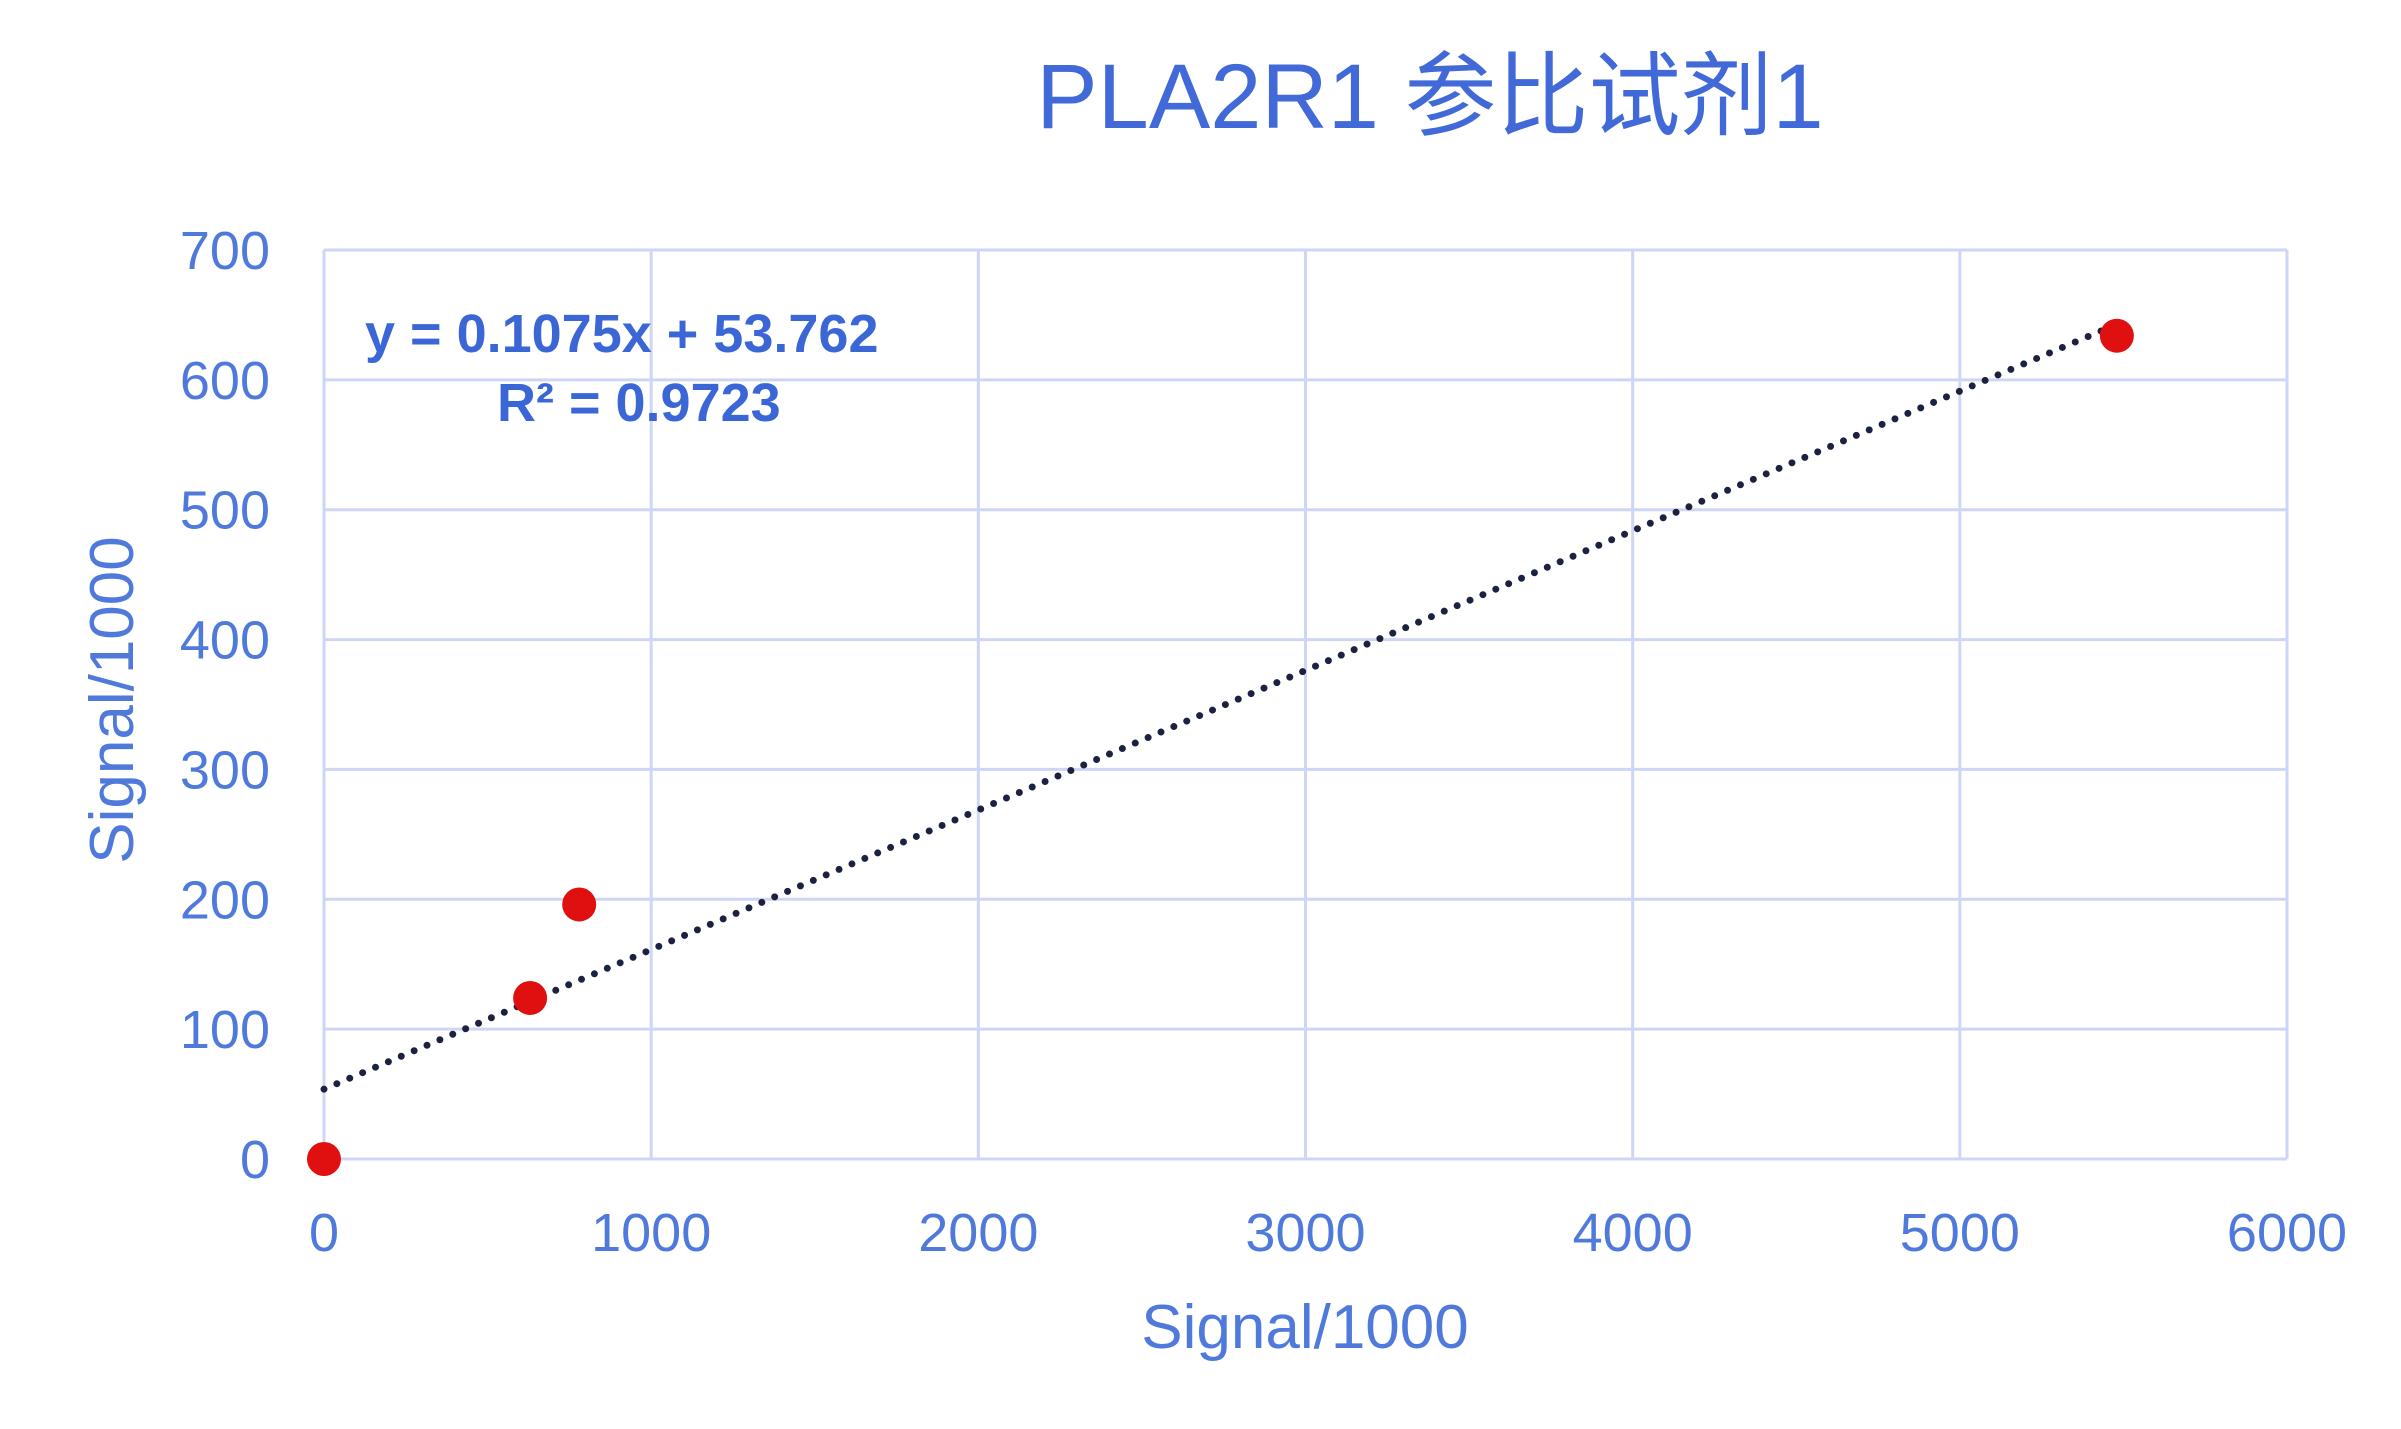  I want to click on x-tick-label: 0, so click(324, 1233).